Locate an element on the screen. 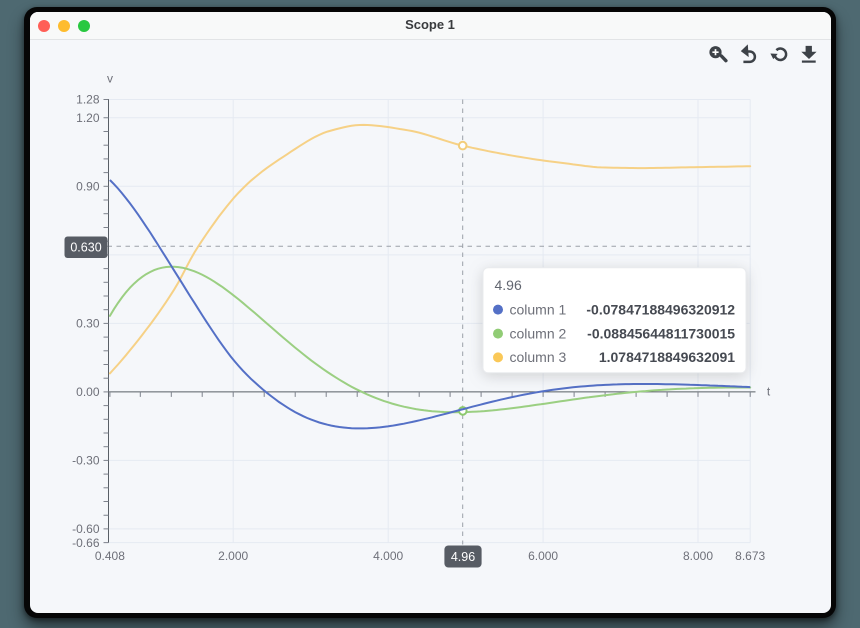 The width and height of the screenshot is (860, 628). svg-text: 8.000 is located at coordinates (697, 556).